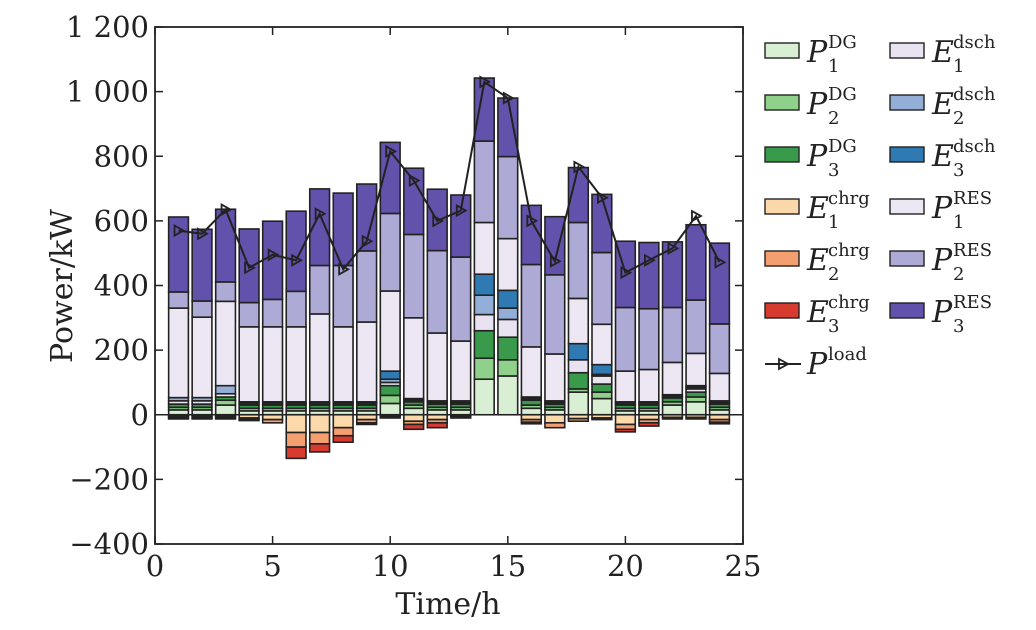  I want to click on bar-P1RES-t7, so click(319, 358).